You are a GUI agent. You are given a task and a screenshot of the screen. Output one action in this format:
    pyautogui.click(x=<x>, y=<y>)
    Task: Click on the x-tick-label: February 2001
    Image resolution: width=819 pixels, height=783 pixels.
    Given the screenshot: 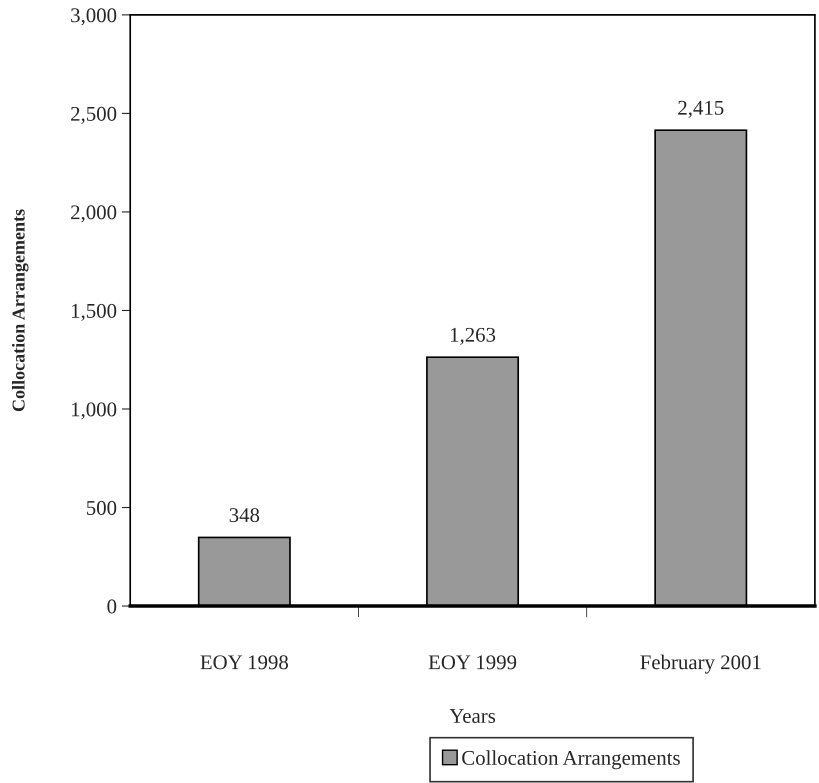 What is the action you would take?
    pyautogui.click(x=700, y=664)
    